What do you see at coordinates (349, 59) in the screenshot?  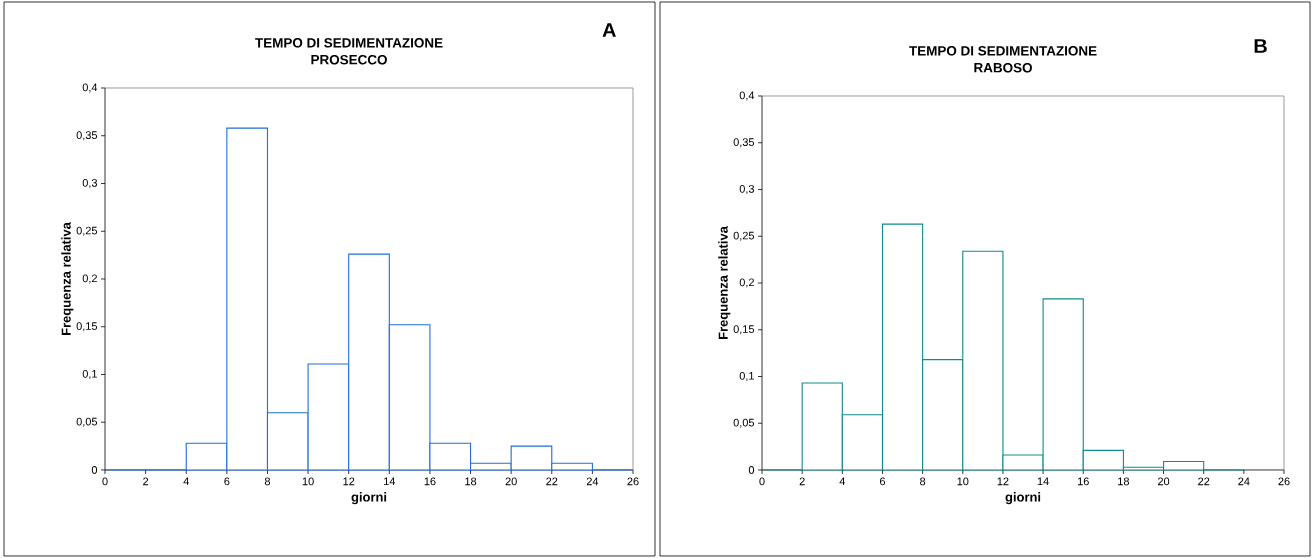 I see `chart-subtitle: PROSECCO` at bounding box center [349, 59].